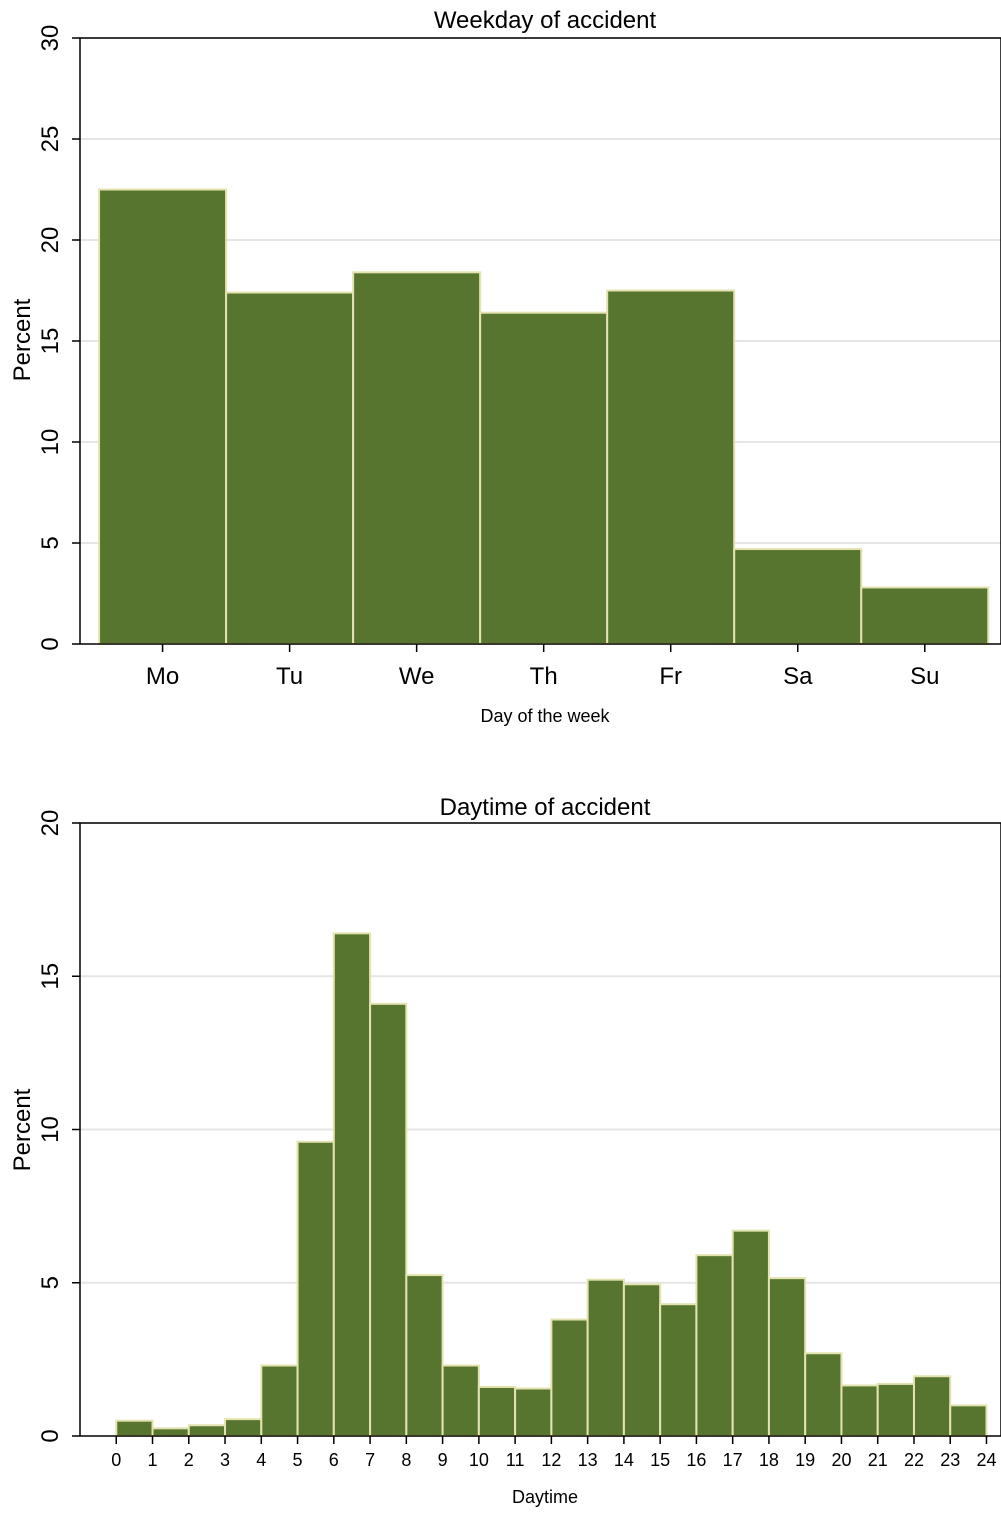 This screenshot has width=1001, height=1513. I want to click on bar-th, so click(544, 478).